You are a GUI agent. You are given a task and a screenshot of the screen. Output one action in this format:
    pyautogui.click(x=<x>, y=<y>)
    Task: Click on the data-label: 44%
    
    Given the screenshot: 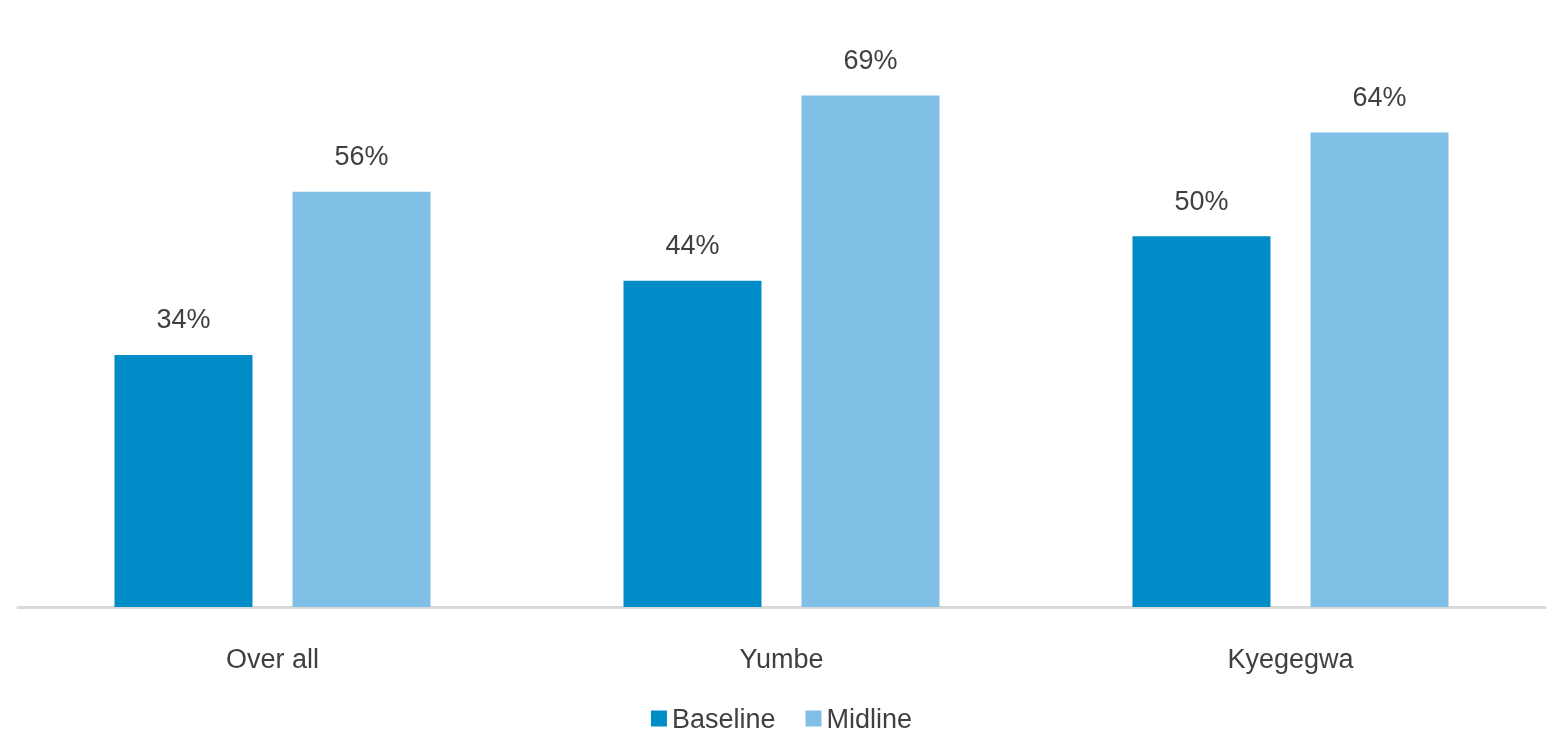 What is the action you would take?
    pyautogui.click(x=692, y=245)
    